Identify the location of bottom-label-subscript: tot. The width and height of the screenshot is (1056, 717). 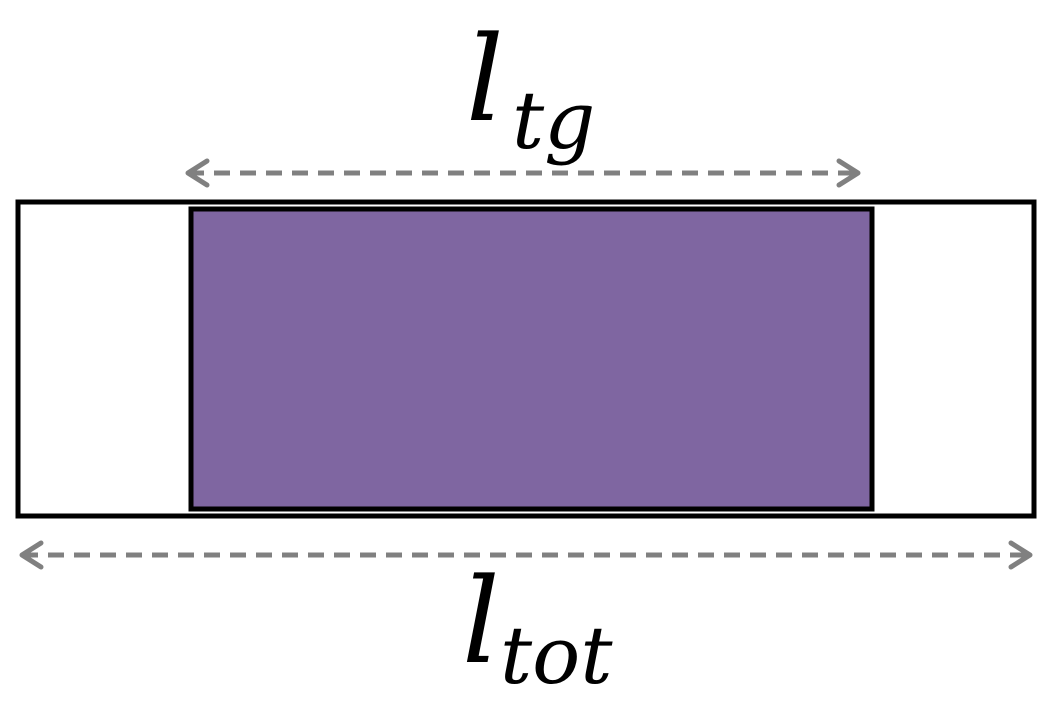
(556, 655).